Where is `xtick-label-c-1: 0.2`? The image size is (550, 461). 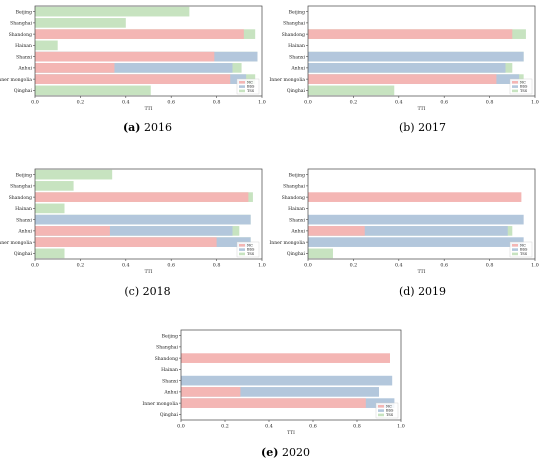
xtick-label-c-1: 0.2 is located at coordinates (81, 266).